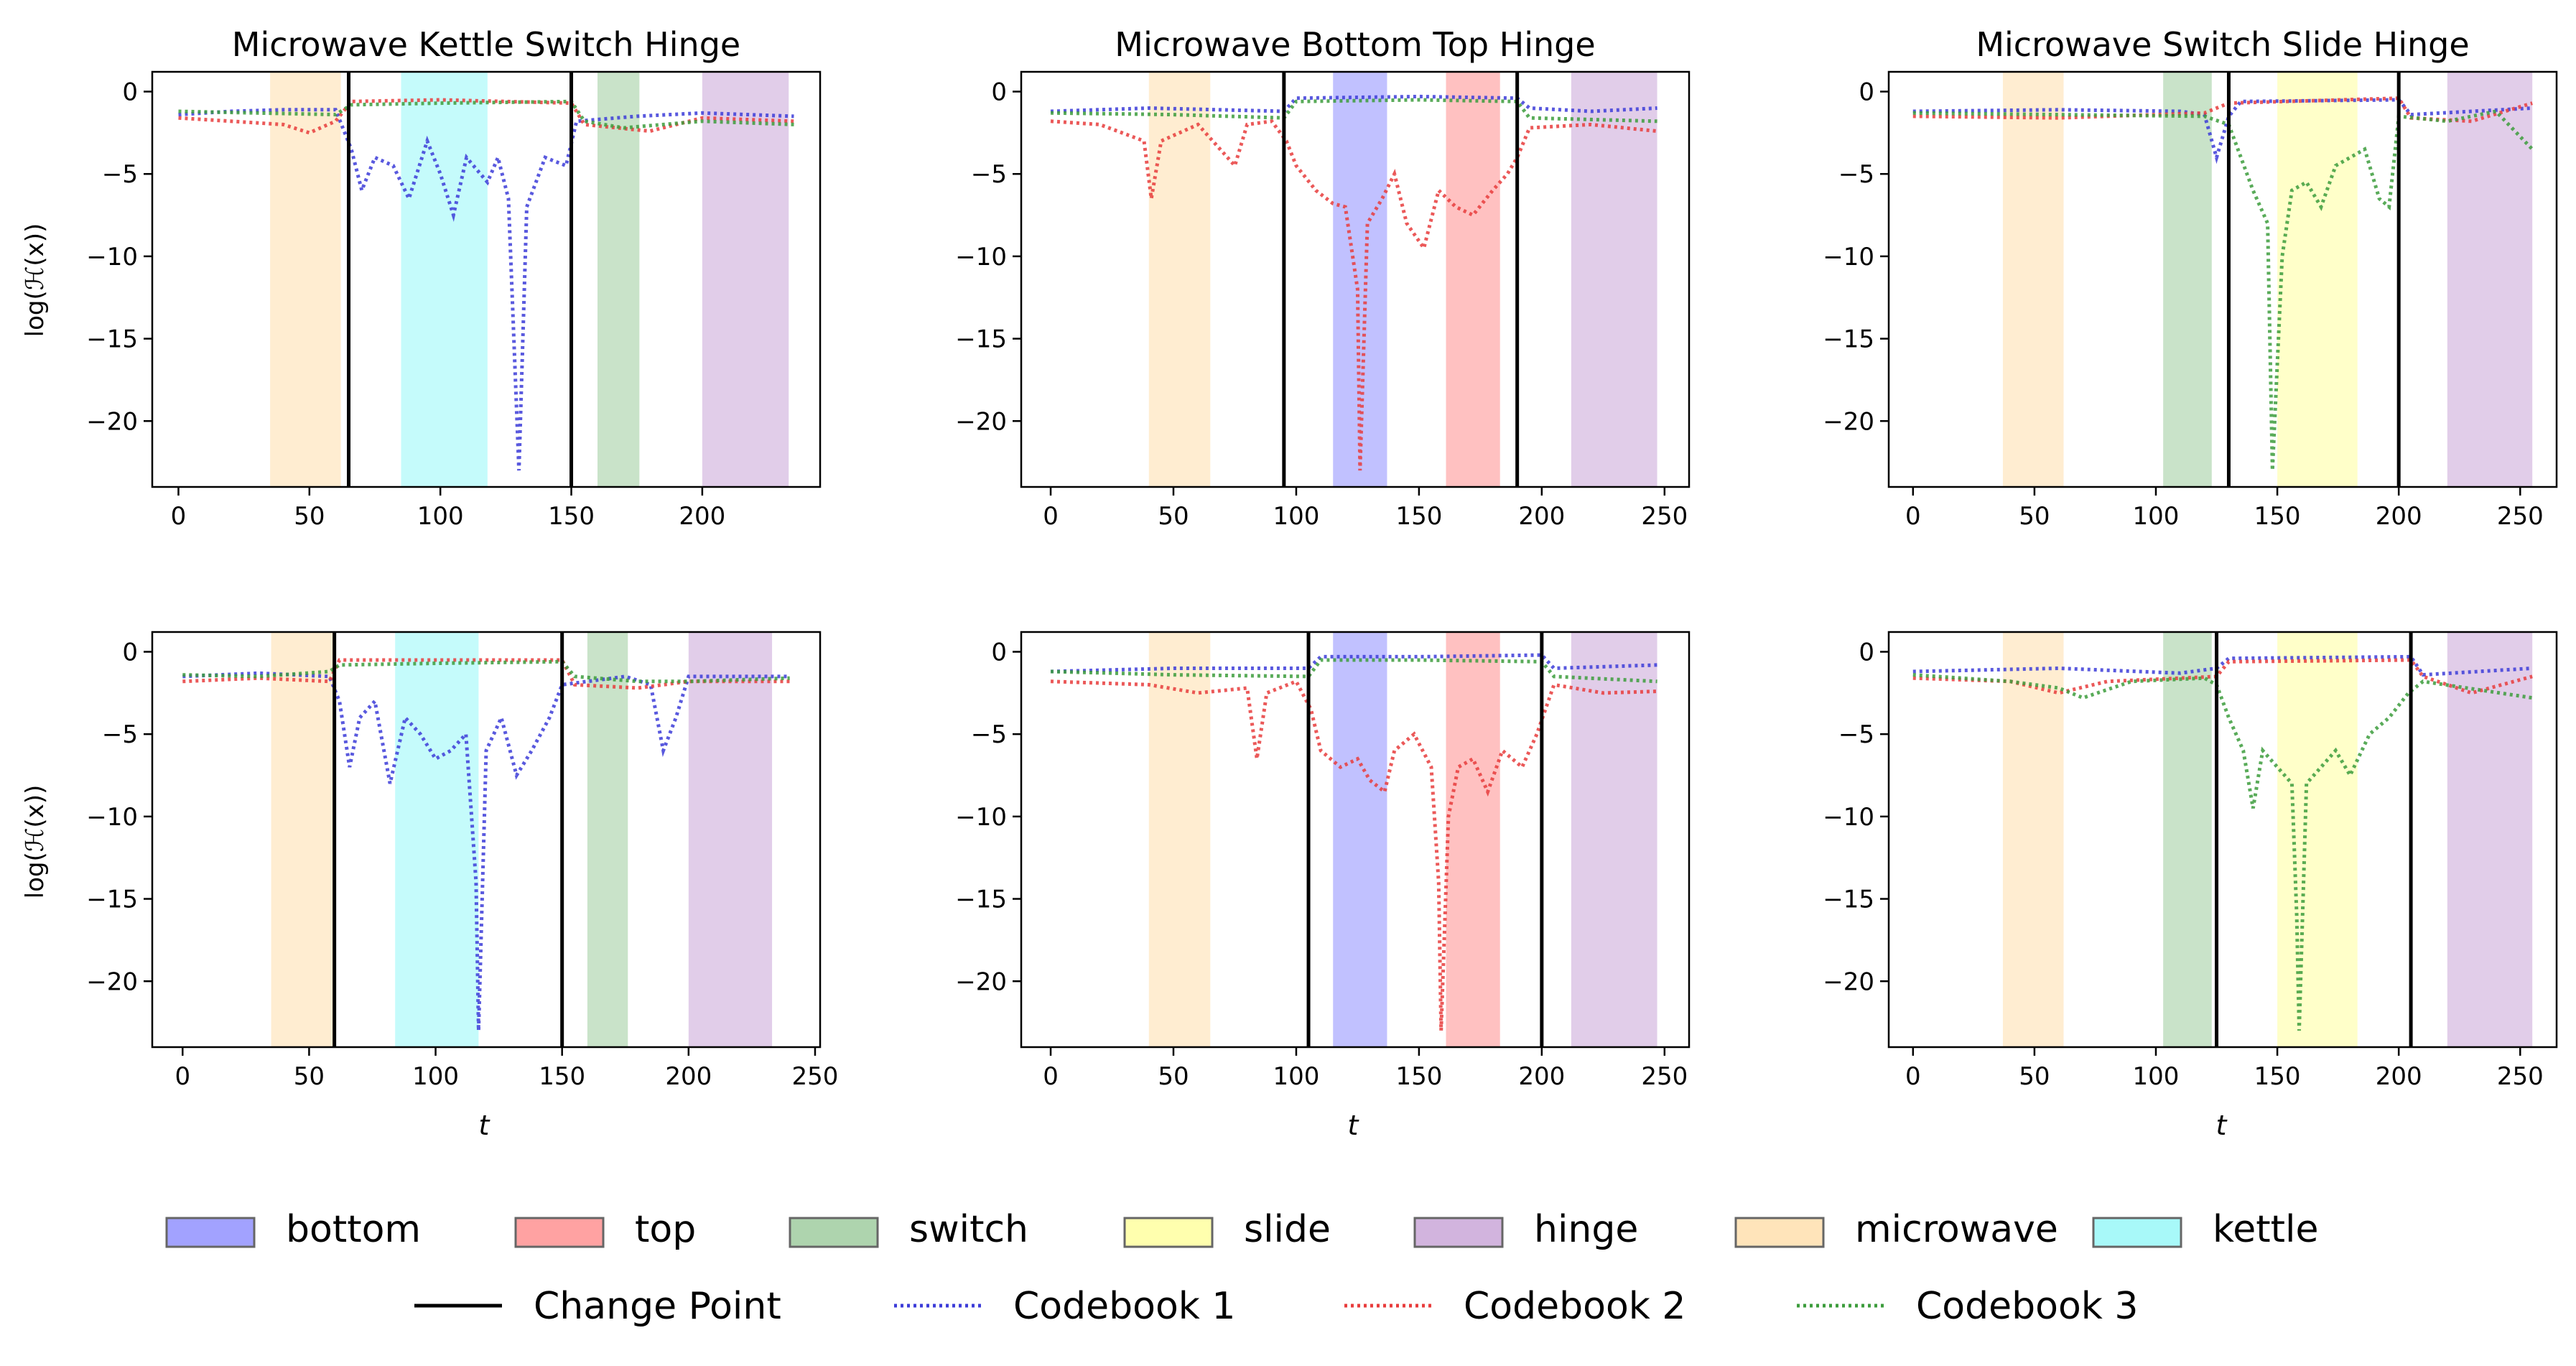 The width and height of the screenshot is (2576, 1366). Describe the element at coordinates (486, 44) in the screenshot. I see `subplot-title: Microwave Kettle Switch Hinge` at that location.